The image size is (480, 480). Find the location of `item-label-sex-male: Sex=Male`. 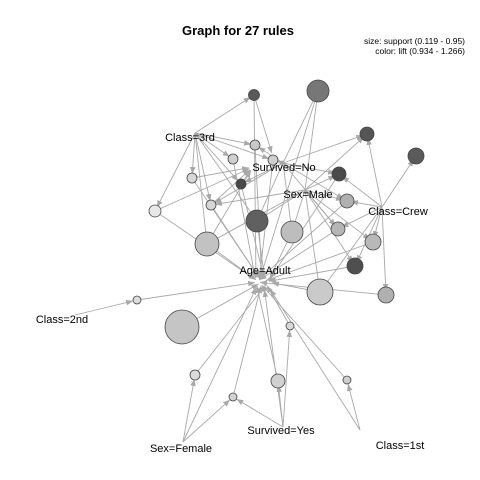

item-label-sex-male: Sex=Male is located at coordinates (307, 195).